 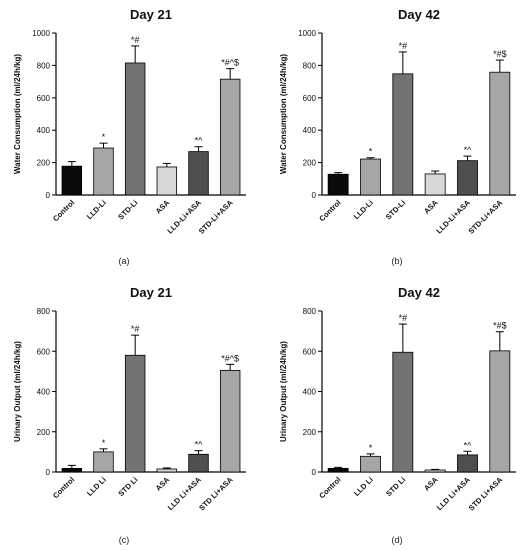 What do you see at coordinates (397, 540) in the screenshot?
I see `panel-label-d: (d)` at bounding box center [397, 540].